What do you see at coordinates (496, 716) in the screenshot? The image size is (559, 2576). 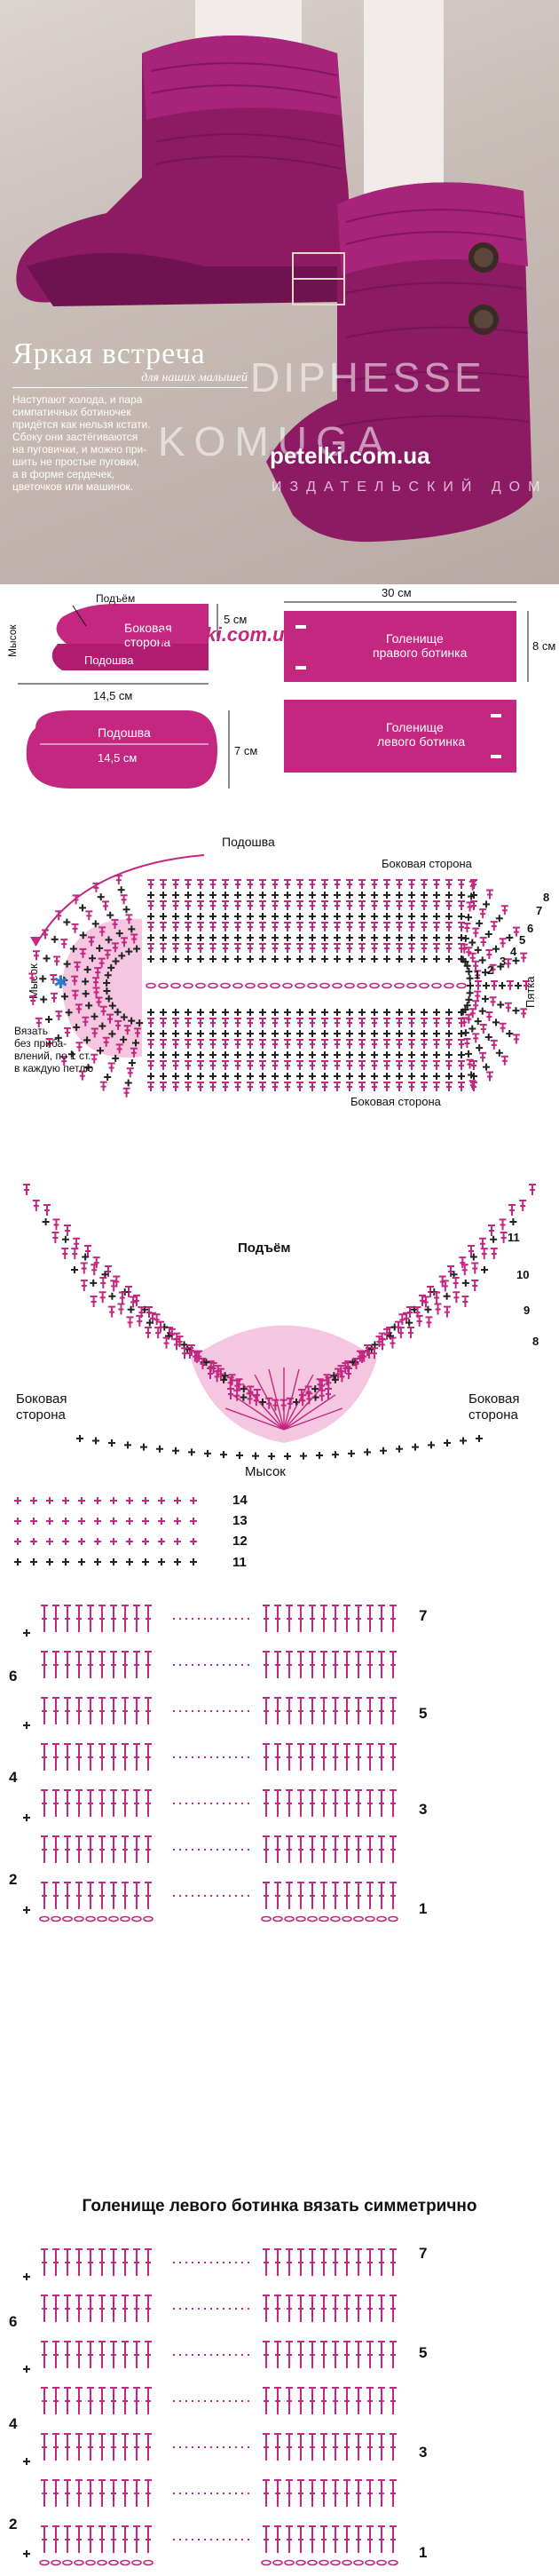 I see `buttonhole` at bounding box center [496, 716].